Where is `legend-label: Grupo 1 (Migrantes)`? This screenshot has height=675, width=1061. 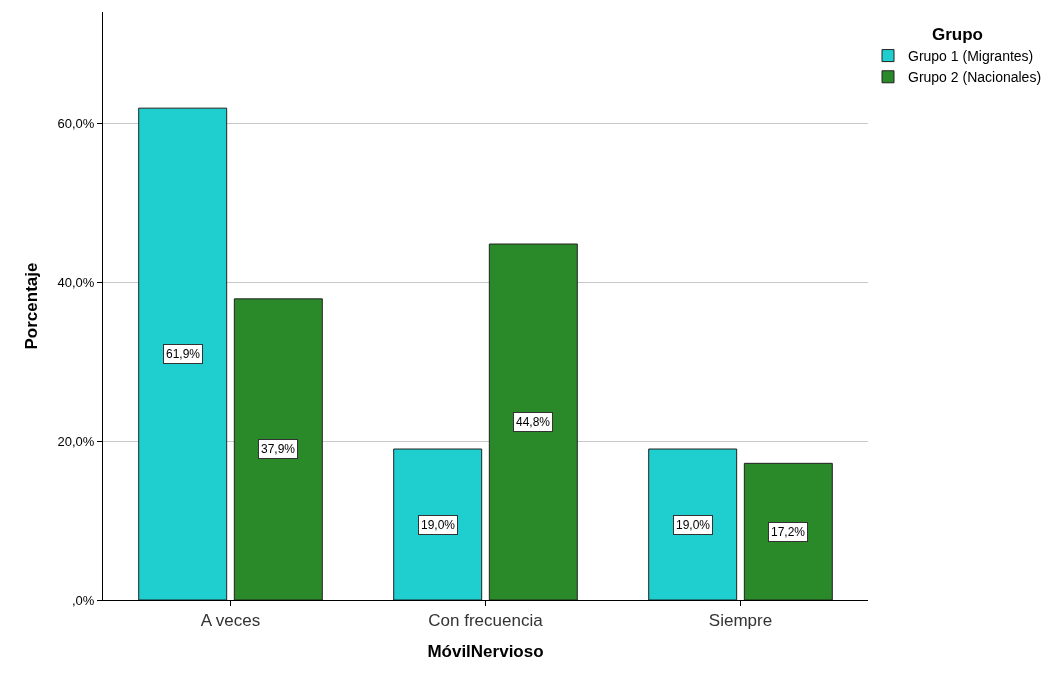
legend-label: Grupo 1 (Migrantes) is located at coordinates (971, 56).